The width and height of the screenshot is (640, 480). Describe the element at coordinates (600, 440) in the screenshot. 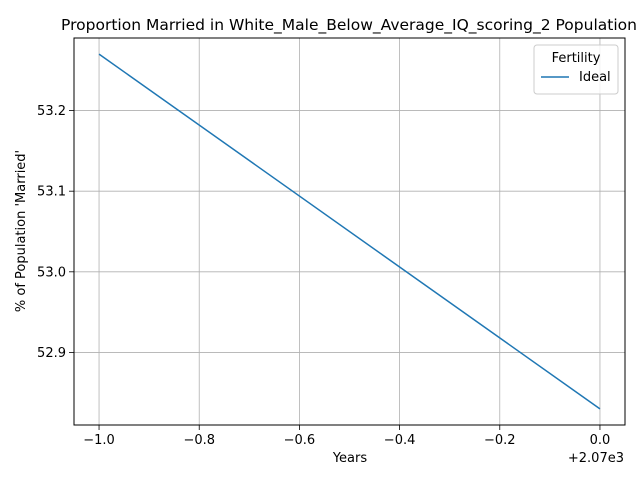

I see `x-tick-label: 0.0` at that location.